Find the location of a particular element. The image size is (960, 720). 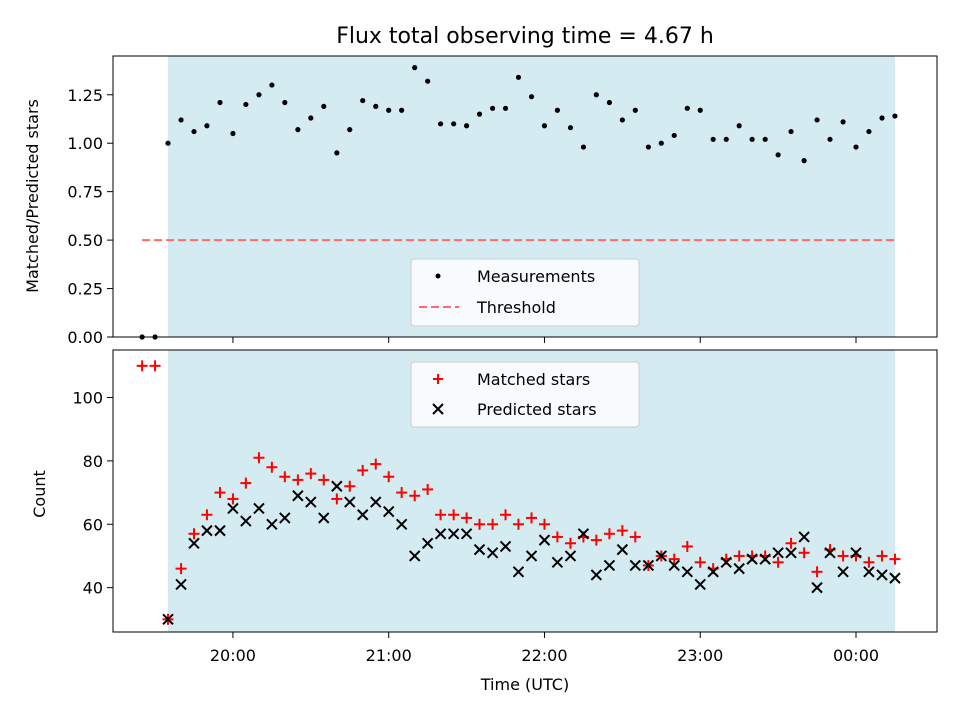

top-y-tick-label: 0.00 is located at coordinates (85, 337).